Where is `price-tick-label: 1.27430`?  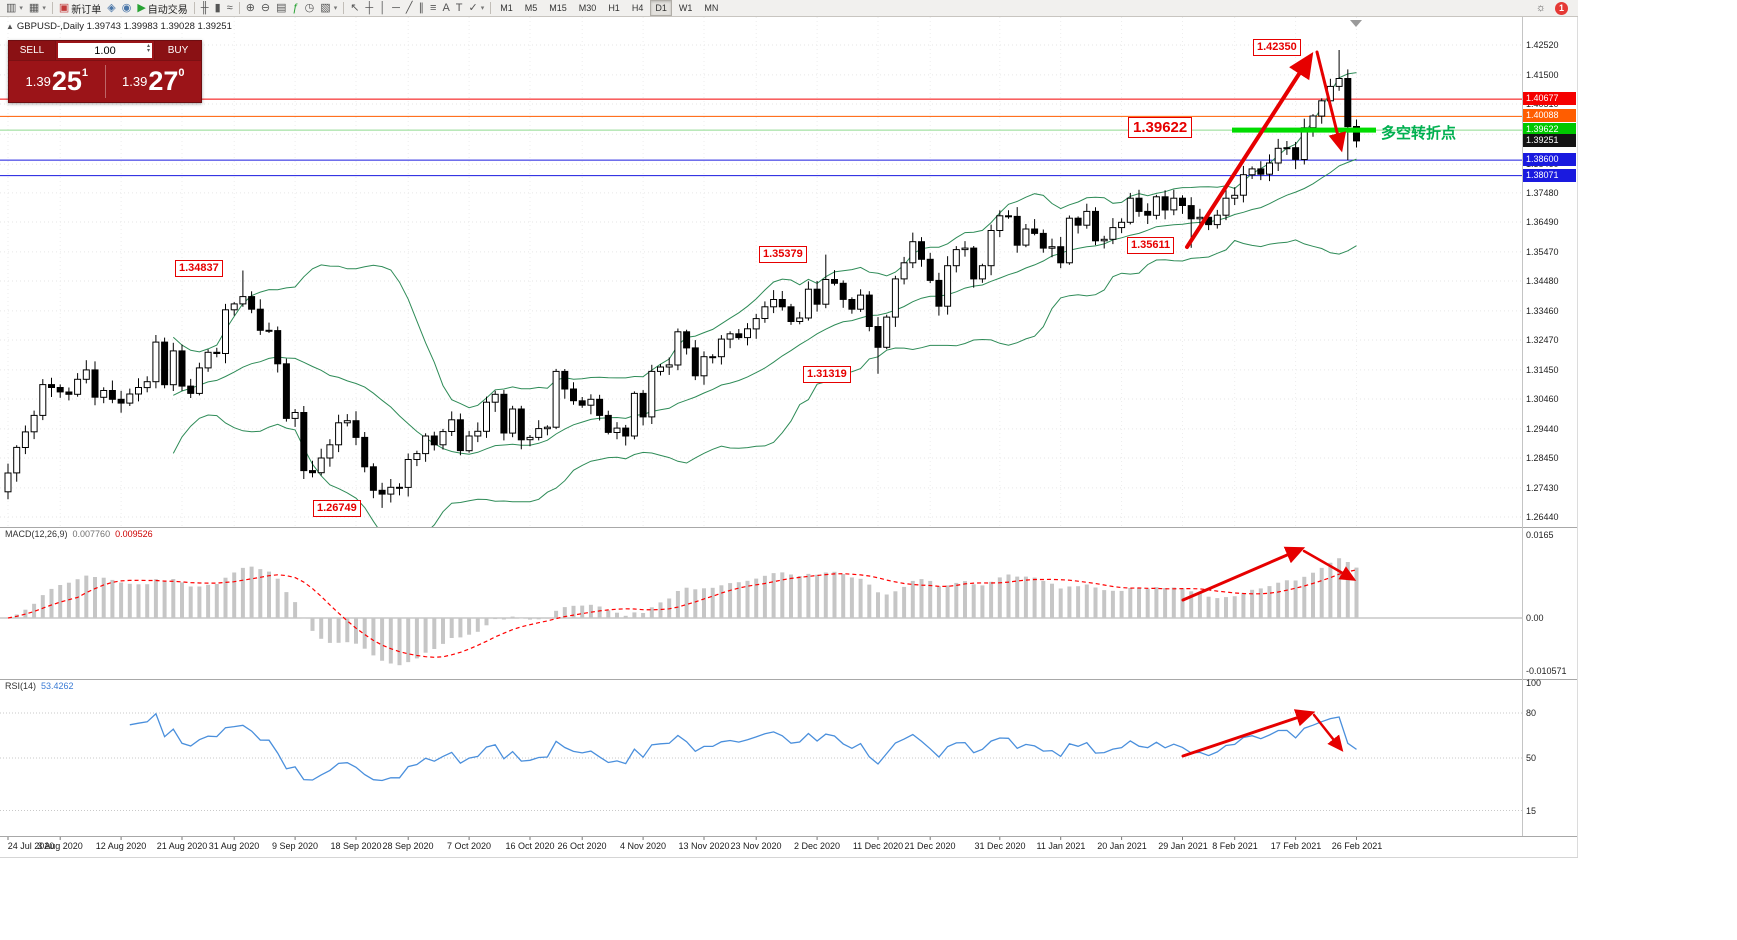 price-tick-label: 1.27430 is located at coordinates (1542, 488).